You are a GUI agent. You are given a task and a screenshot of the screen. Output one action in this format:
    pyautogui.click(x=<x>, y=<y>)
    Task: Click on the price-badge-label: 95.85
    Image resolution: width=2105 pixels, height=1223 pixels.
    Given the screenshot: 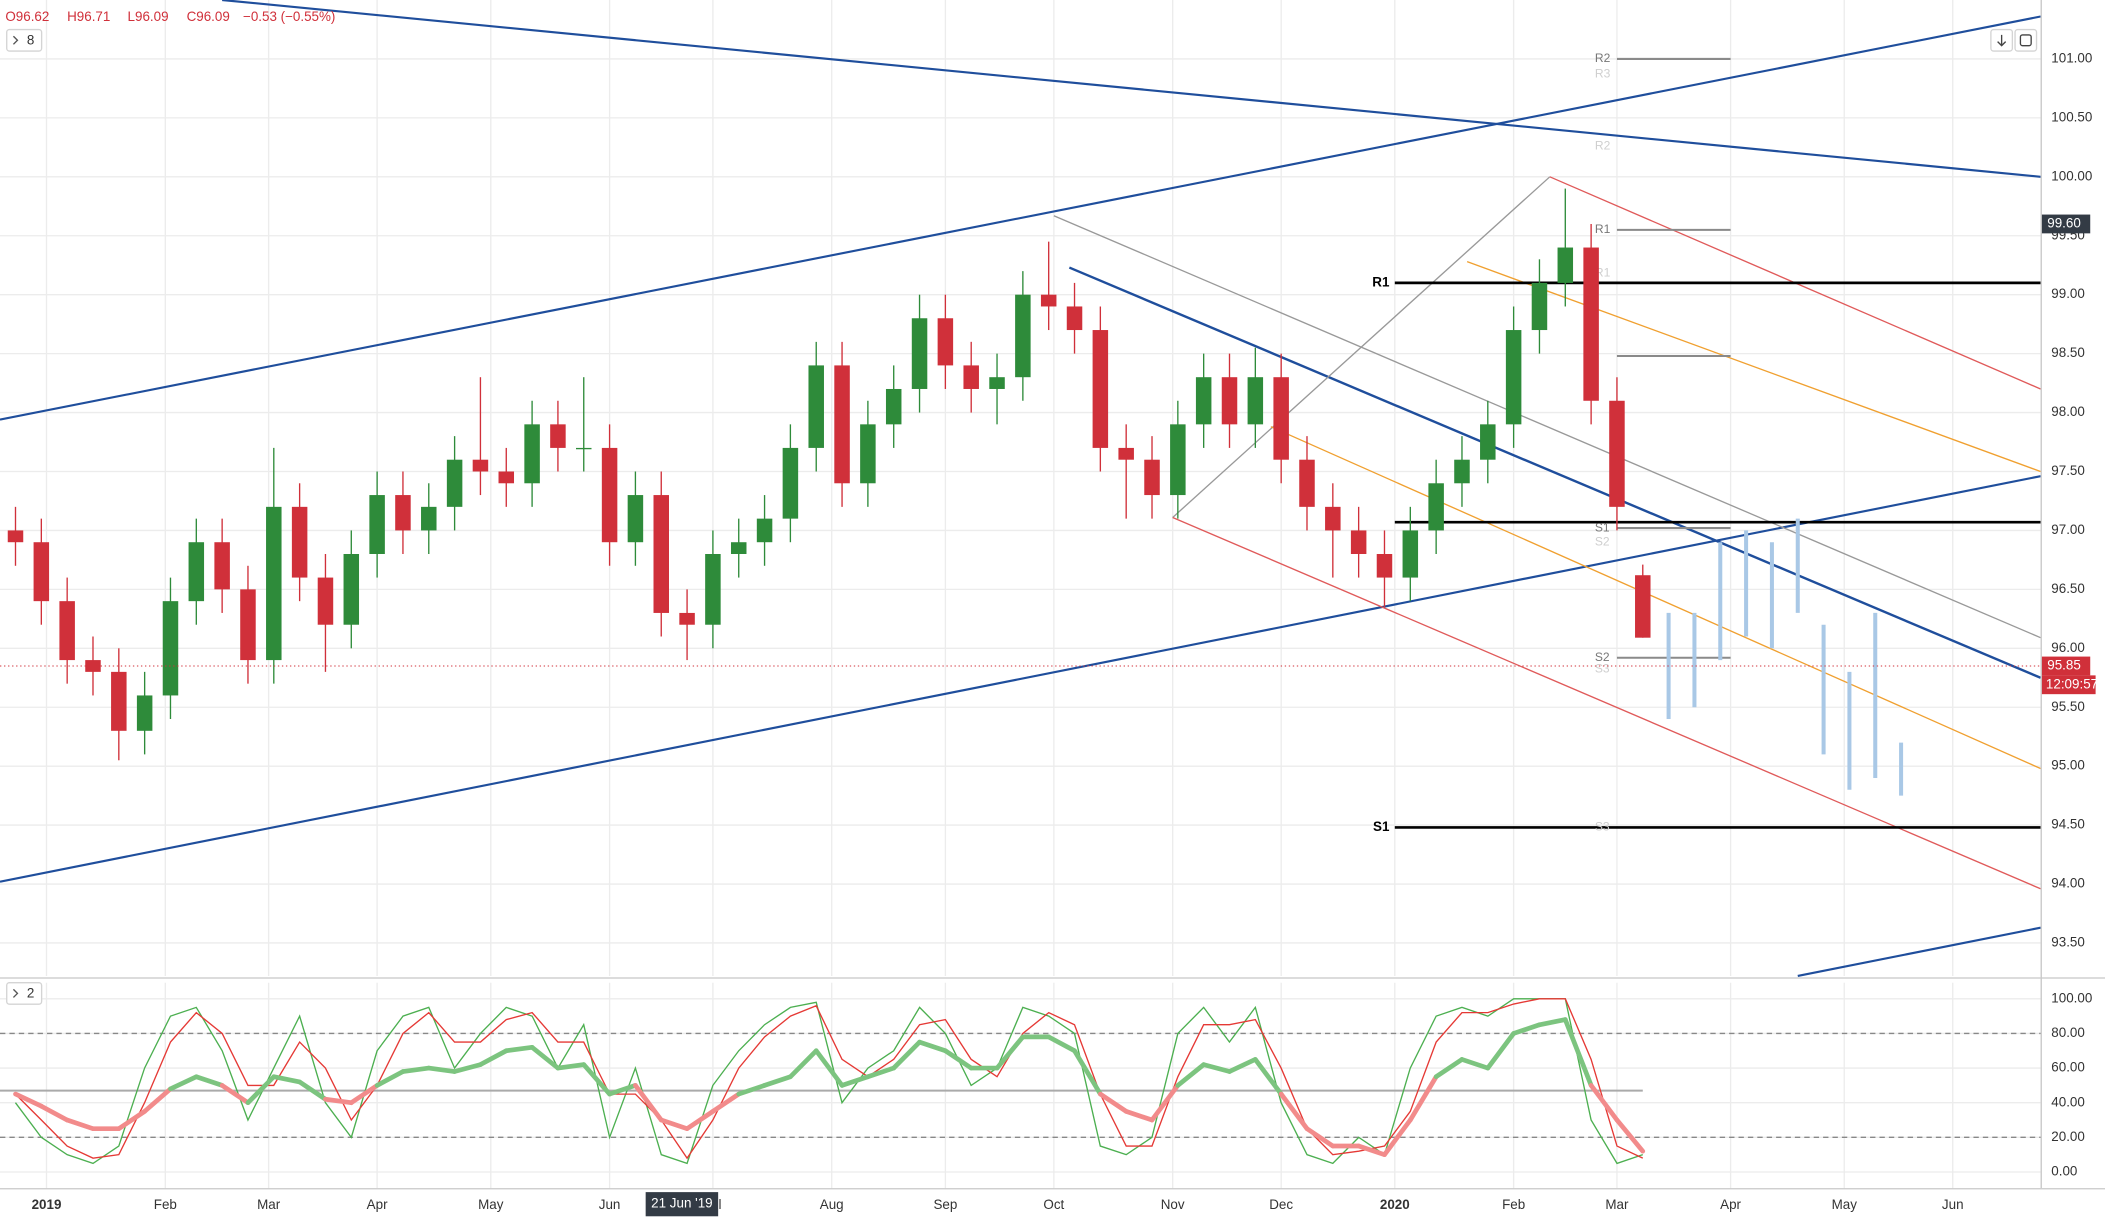 What is the action you would take?
    pyautogui.click(x=2064, y=665)
    